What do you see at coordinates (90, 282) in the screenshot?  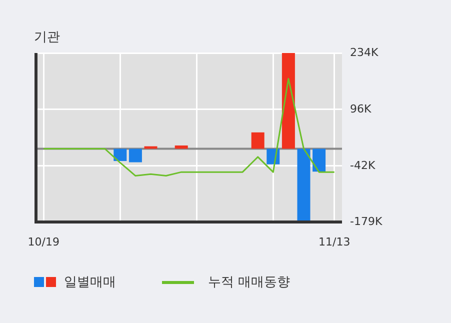 I see `legend-label: 일별매매` at bounding box center [90, 282].